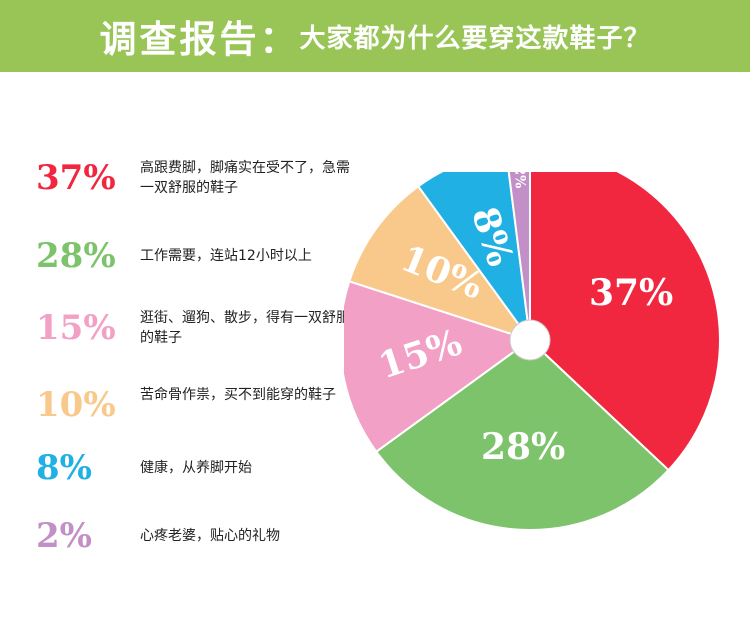  What do you see at coordinates (475, 38) in the screenshot?
I see `title-sub: 大家都为什么要穿这款鞋子？` at bounding box center [475, 38].